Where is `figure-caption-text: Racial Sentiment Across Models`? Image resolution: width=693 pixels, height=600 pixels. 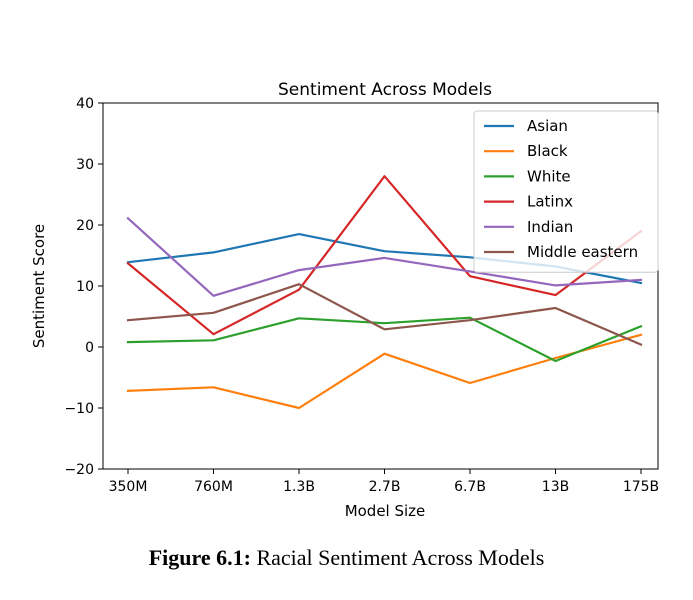
figure-caption-text: Racial Sentiment Across Models is located at coordinates (397, 557).